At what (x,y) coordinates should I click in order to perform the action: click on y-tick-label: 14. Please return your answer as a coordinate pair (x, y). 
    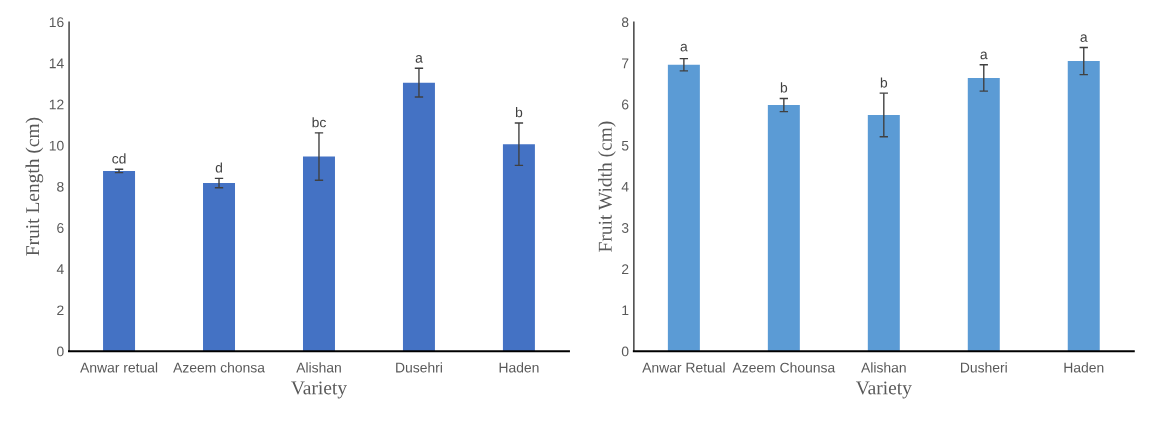
    Looking at the image, I should click on (56, 63).